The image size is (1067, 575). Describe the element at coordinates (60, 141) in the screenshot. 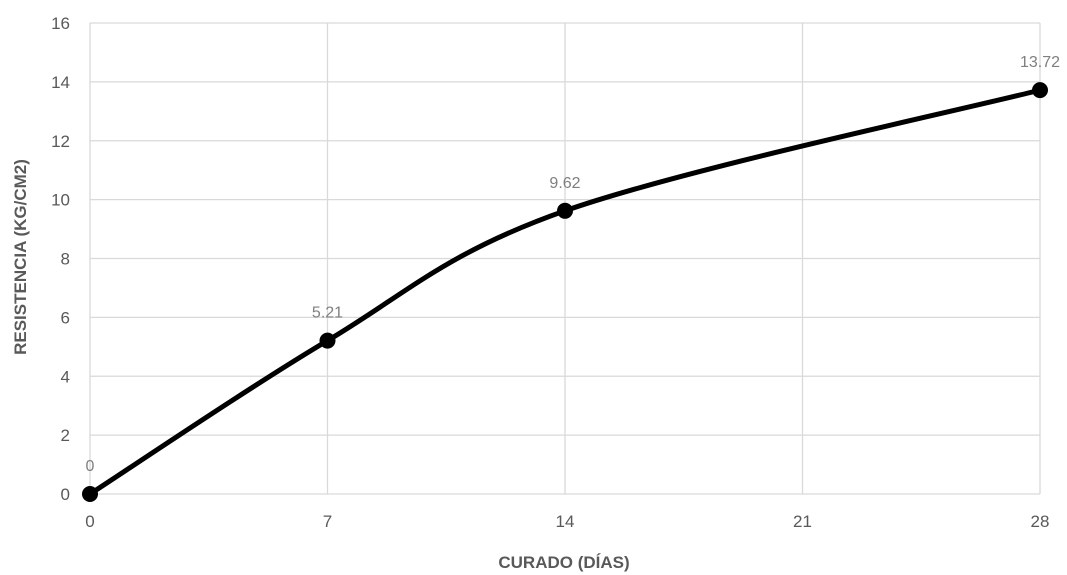

I see `y-tick-label: 12` at that location.